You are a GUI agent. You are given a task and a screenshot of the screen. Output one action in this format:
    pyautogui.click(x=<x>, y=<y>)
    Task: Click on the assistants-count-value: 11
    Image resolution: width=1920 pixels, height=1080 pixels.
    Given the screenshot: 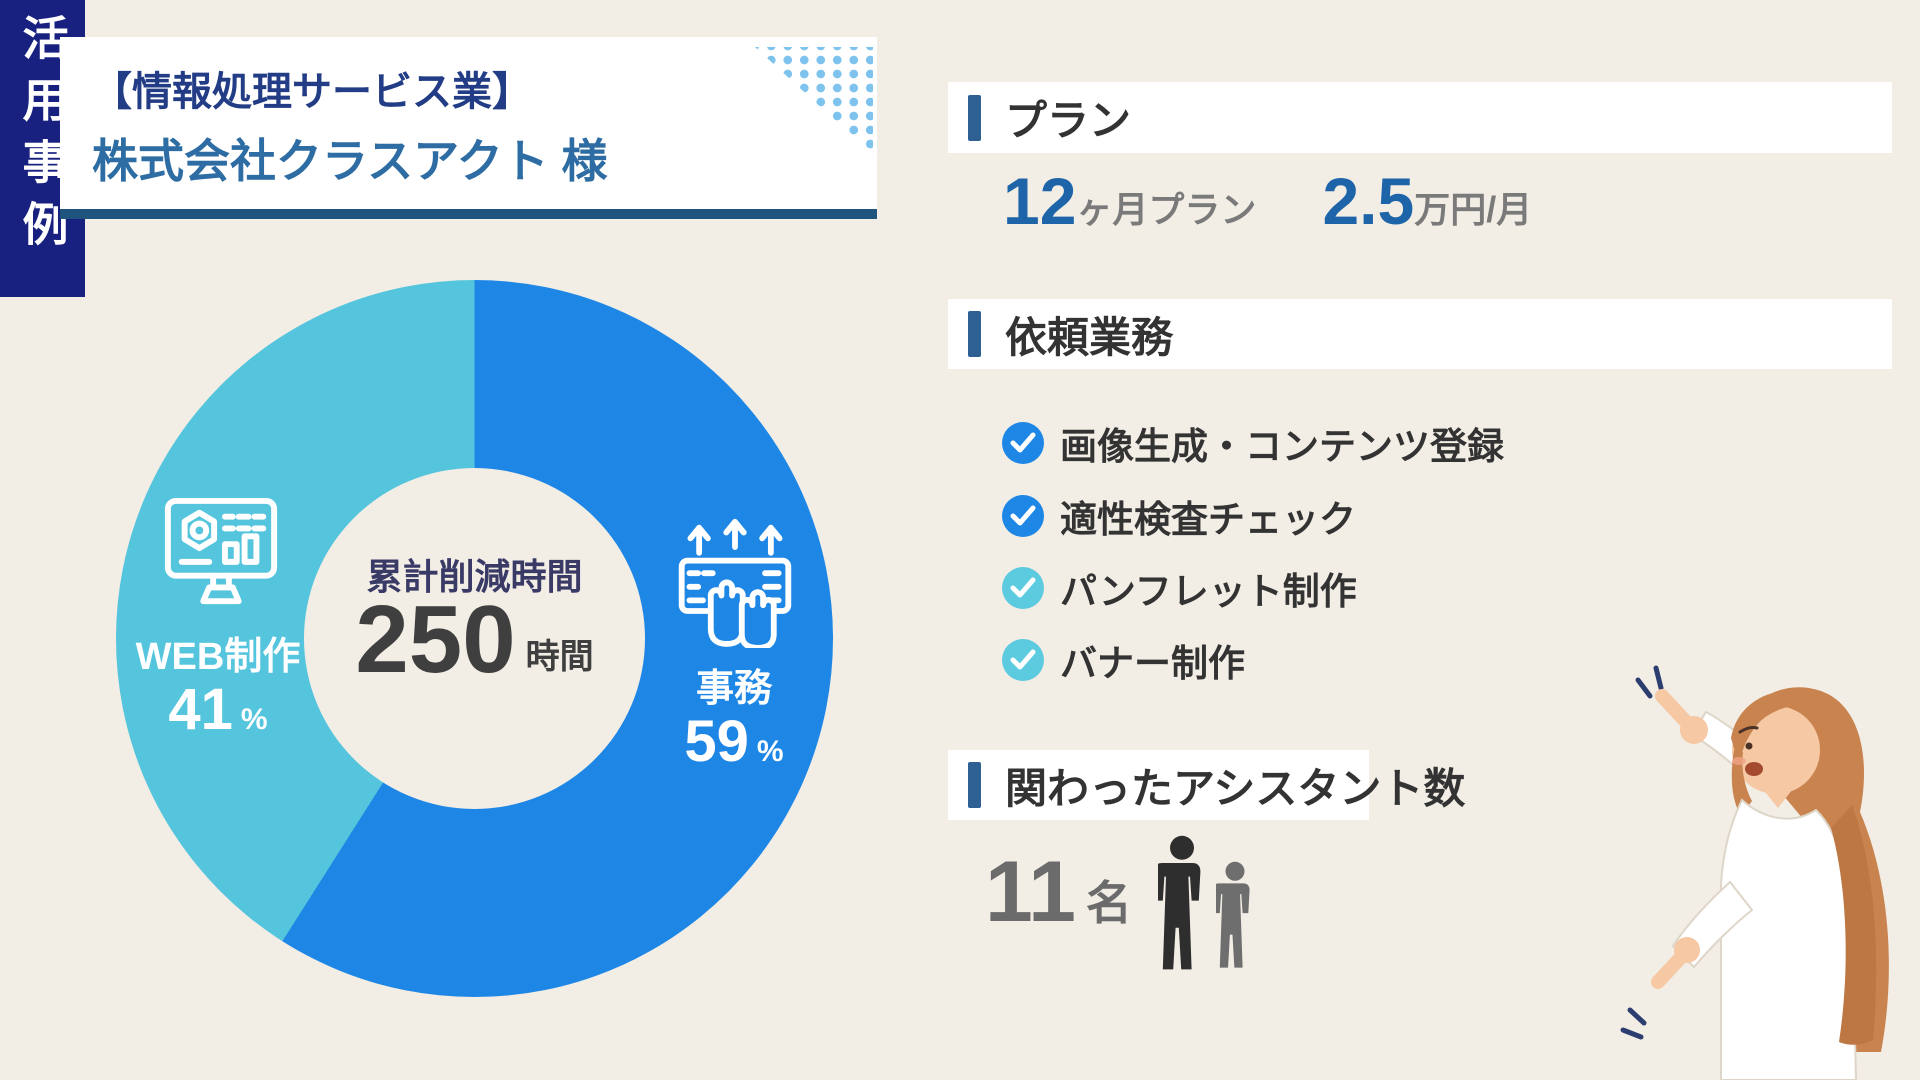 What is the action you would take?
    pyautogui.click(x=1030, y=892)
    